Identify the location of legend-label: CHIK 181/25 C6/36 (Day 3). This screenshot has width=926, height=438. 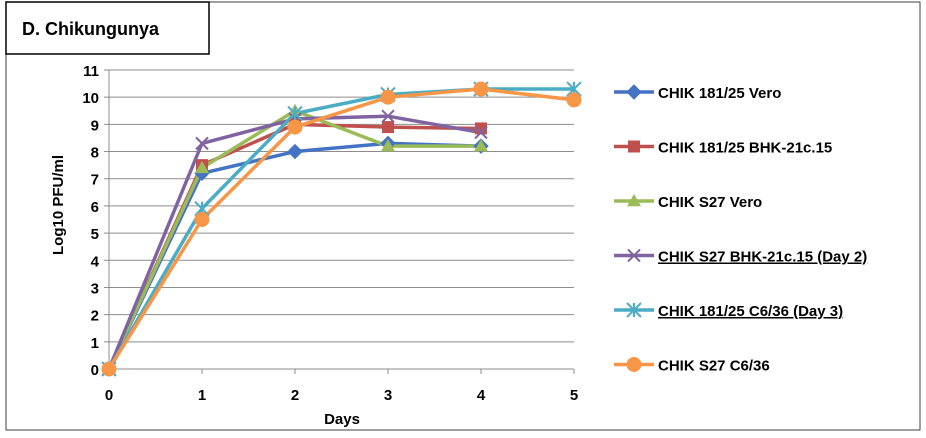
(750, 311).